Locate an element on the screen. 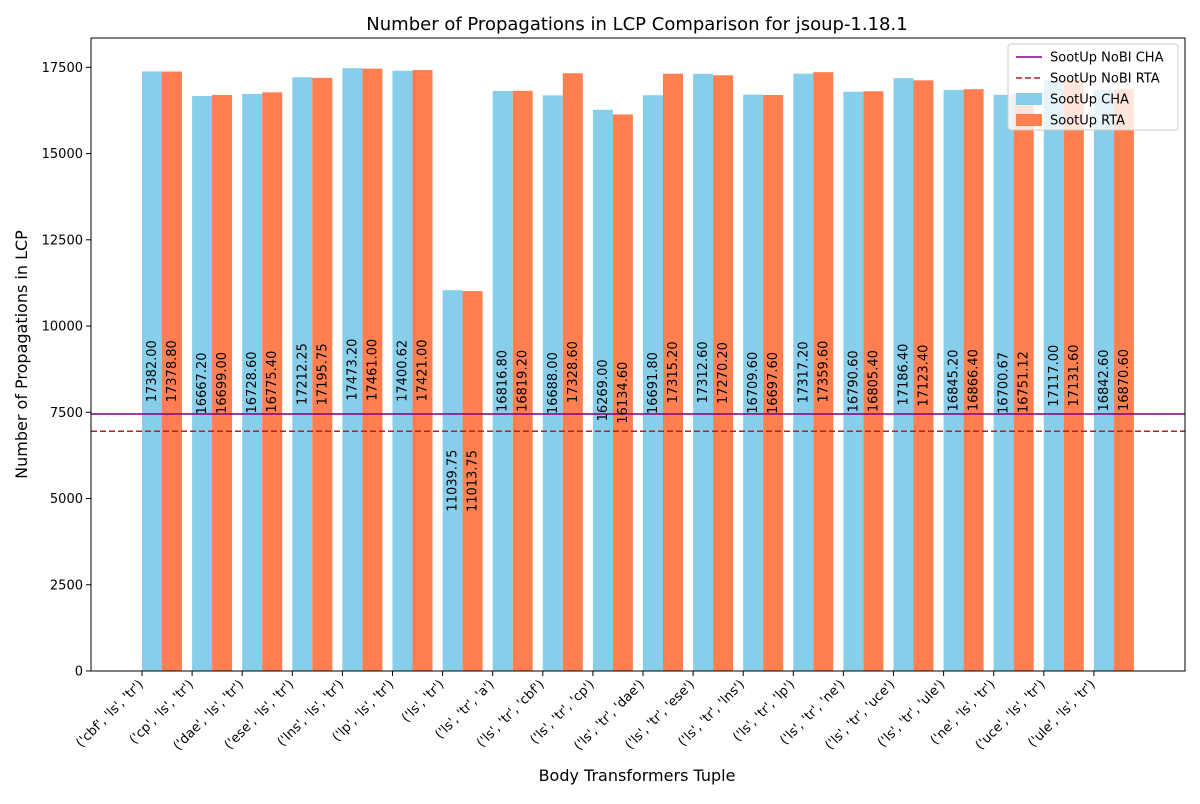 This screenshot has width=1200, height=804. bar-value-label-rta-6: 11013.75 is located at coordinates (473, 481).